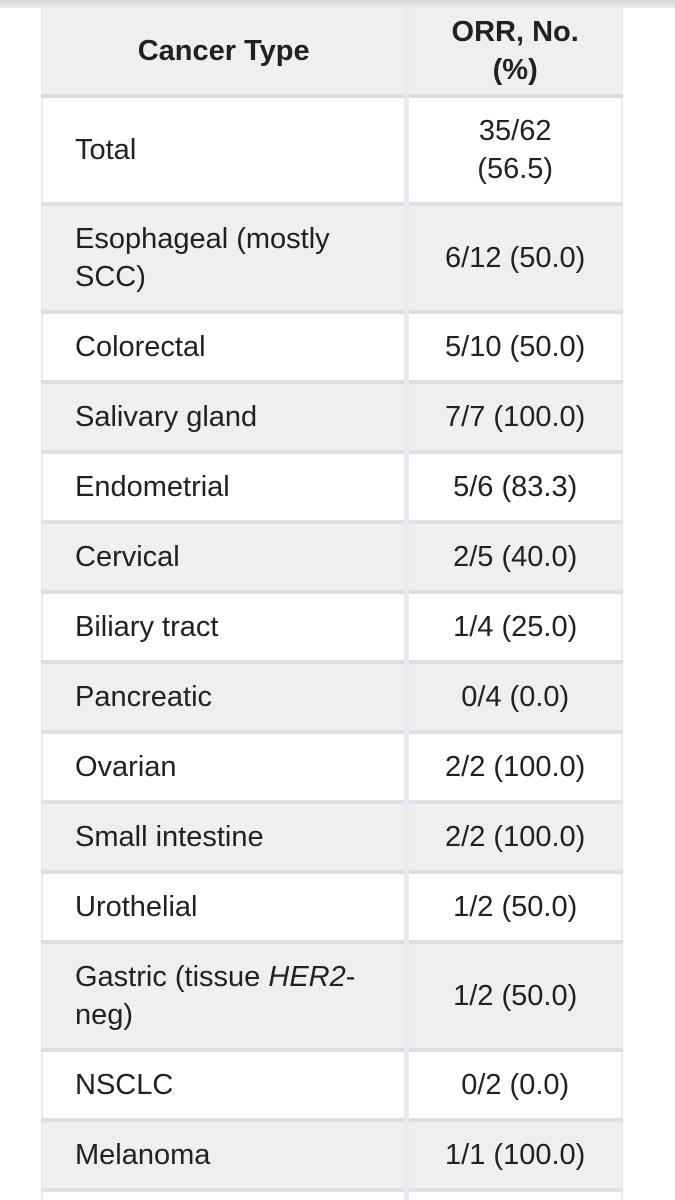 The image size is (675, 1200). I want to click on table-header-row: Cancer Type ORR, No. (%), so click(332, 53).